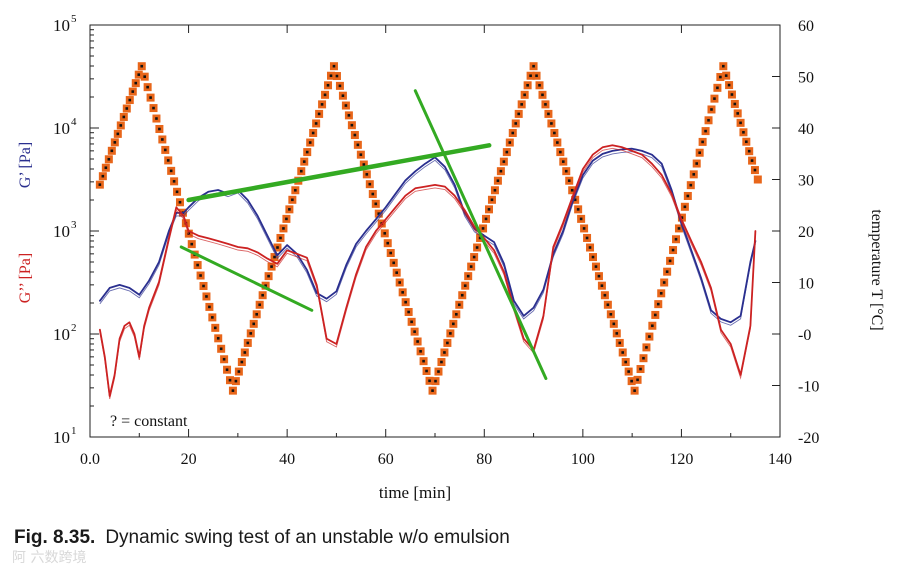 This screenshot has height=572, width=900. What do you see at coordinates (804, 335) in the screenshot?
I see `y2-tick-label: -0` at bounding box center [804, 335].